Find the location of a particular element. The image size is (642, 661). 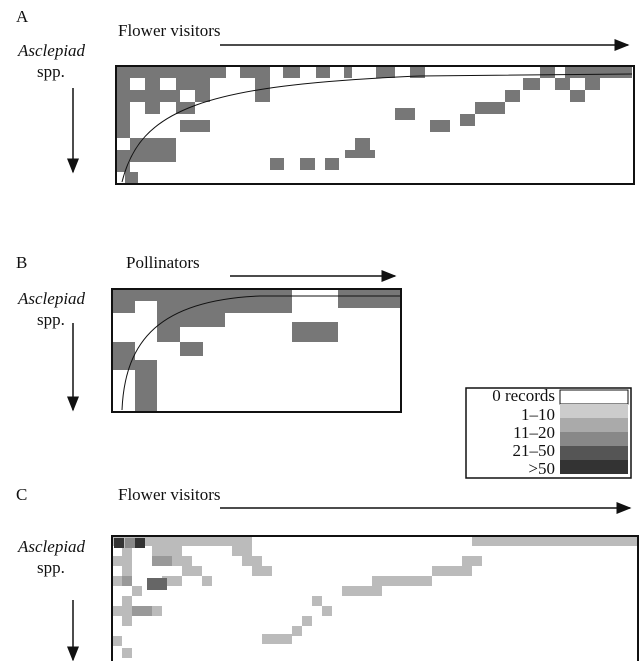

x-label: Pollinators is located at coordinates (163, 262).